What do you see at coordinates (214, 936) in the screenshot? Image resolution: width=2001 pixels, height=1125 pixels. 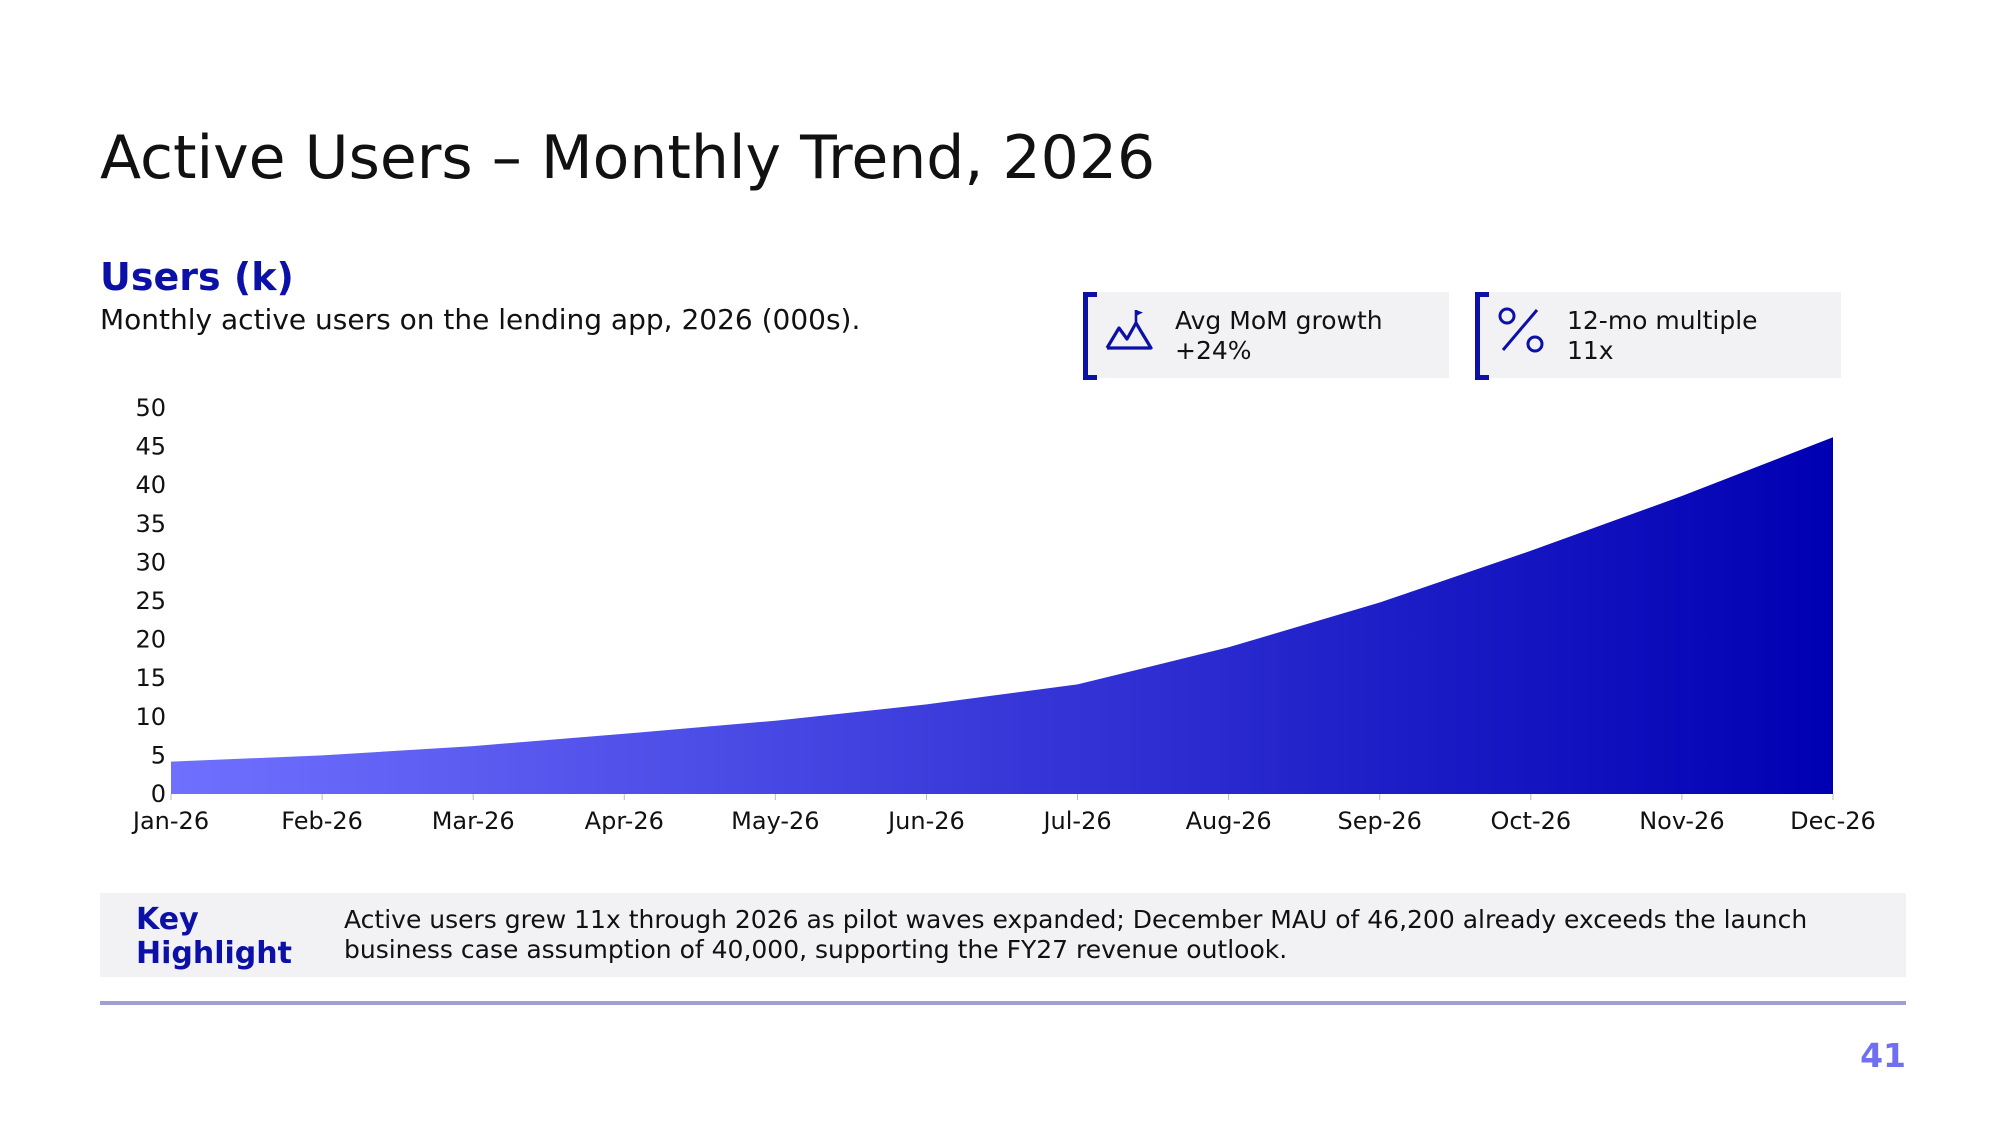 I see `highlight-label: Key Highlight` at bounding box center [214, 936].